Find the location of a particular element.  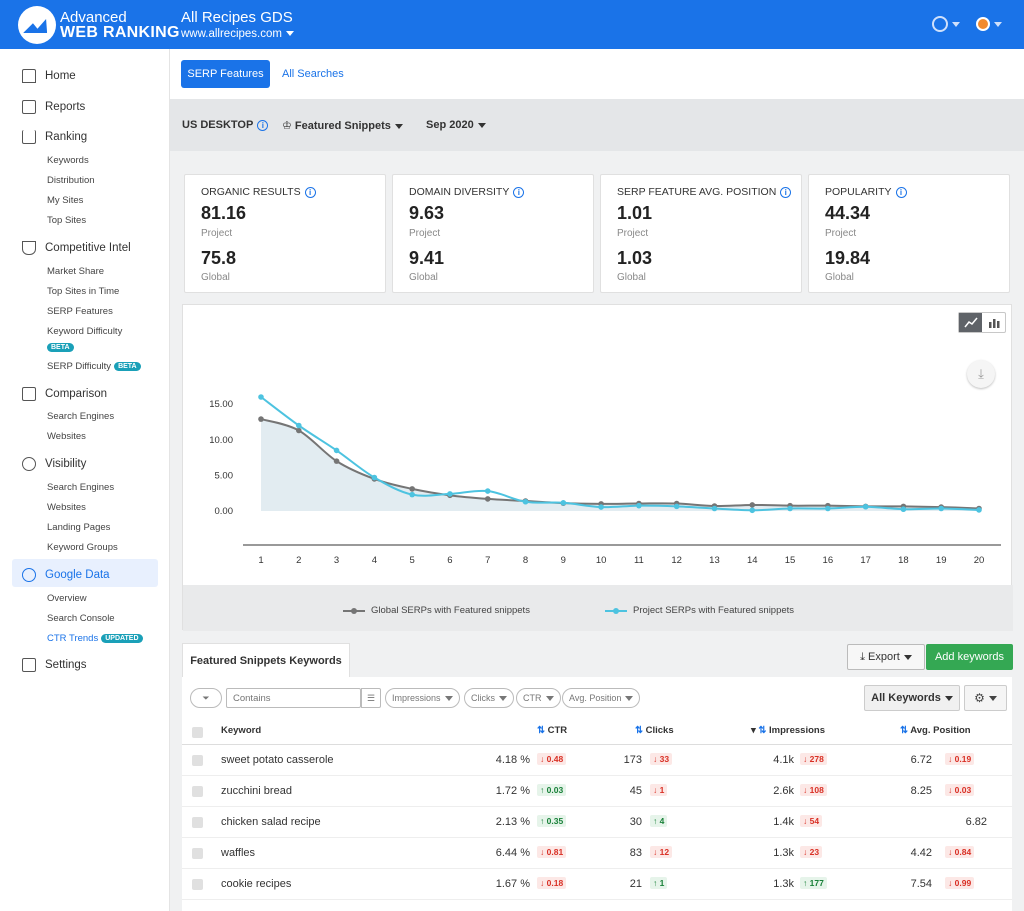

ctr-filter: CTR is located at coordinates (538, 698).